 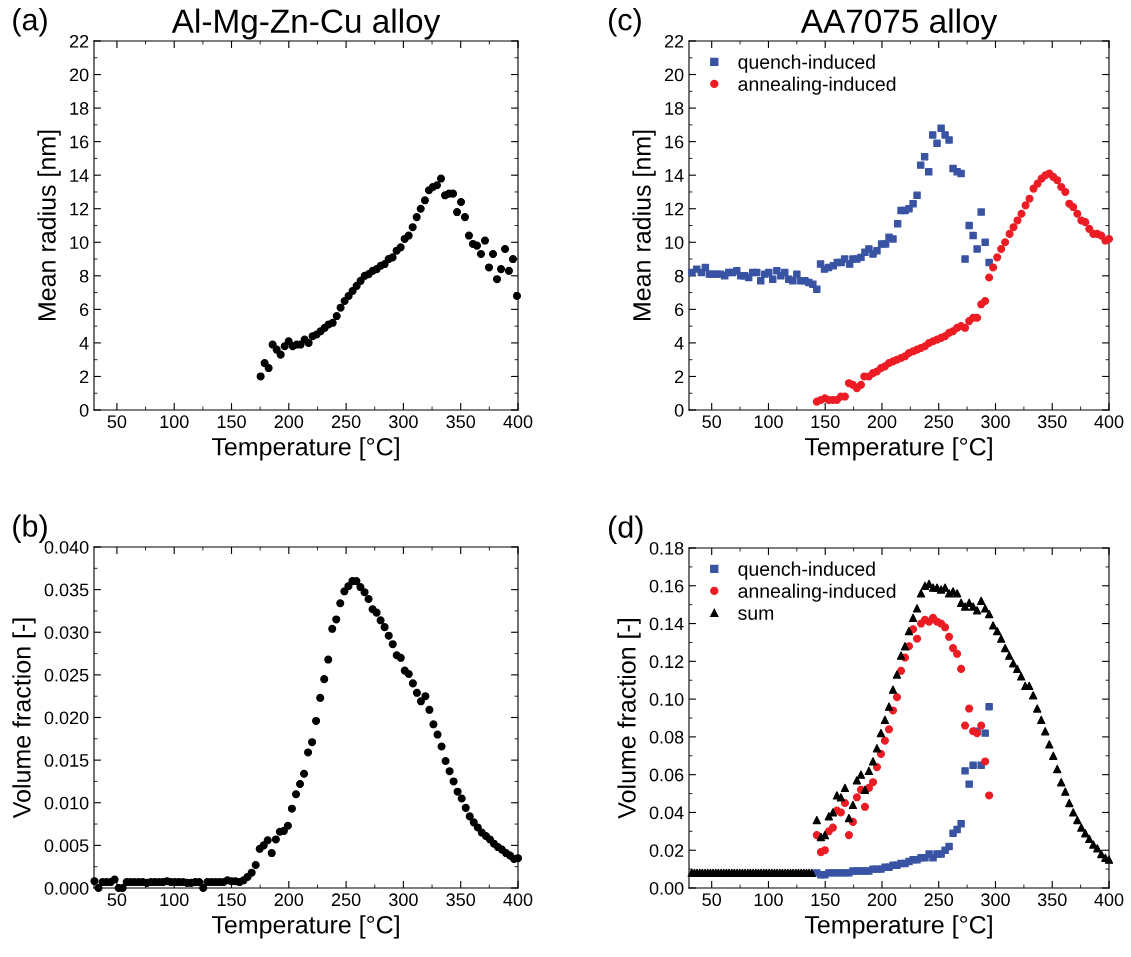 What do you see at coordinates (899, 24) in the screenshot?
I see `chart-title: AA7075 alloy` at bounding box center [899, 24].